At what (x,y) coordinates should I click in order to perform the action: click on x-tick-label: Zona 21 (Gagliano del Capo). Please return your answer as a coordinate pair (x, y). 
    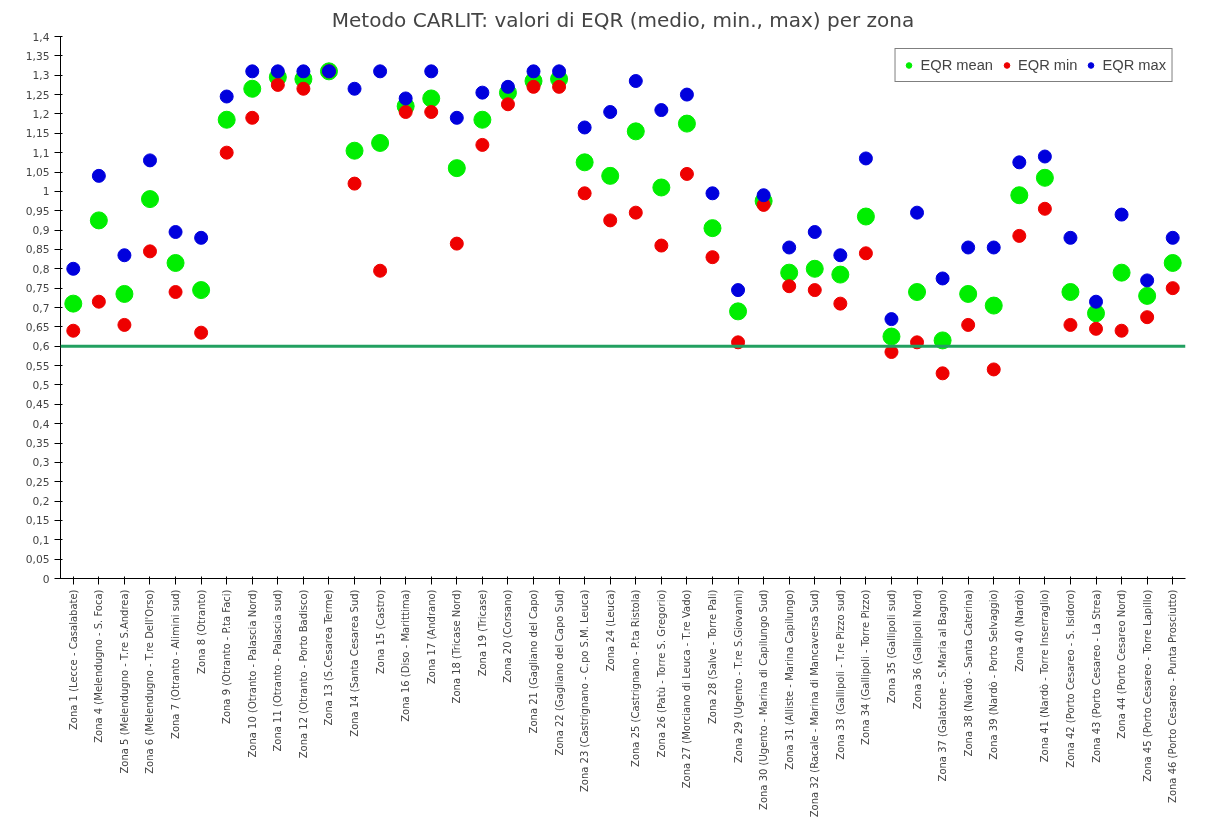
    Looking at the image, I should click on (534, 661).